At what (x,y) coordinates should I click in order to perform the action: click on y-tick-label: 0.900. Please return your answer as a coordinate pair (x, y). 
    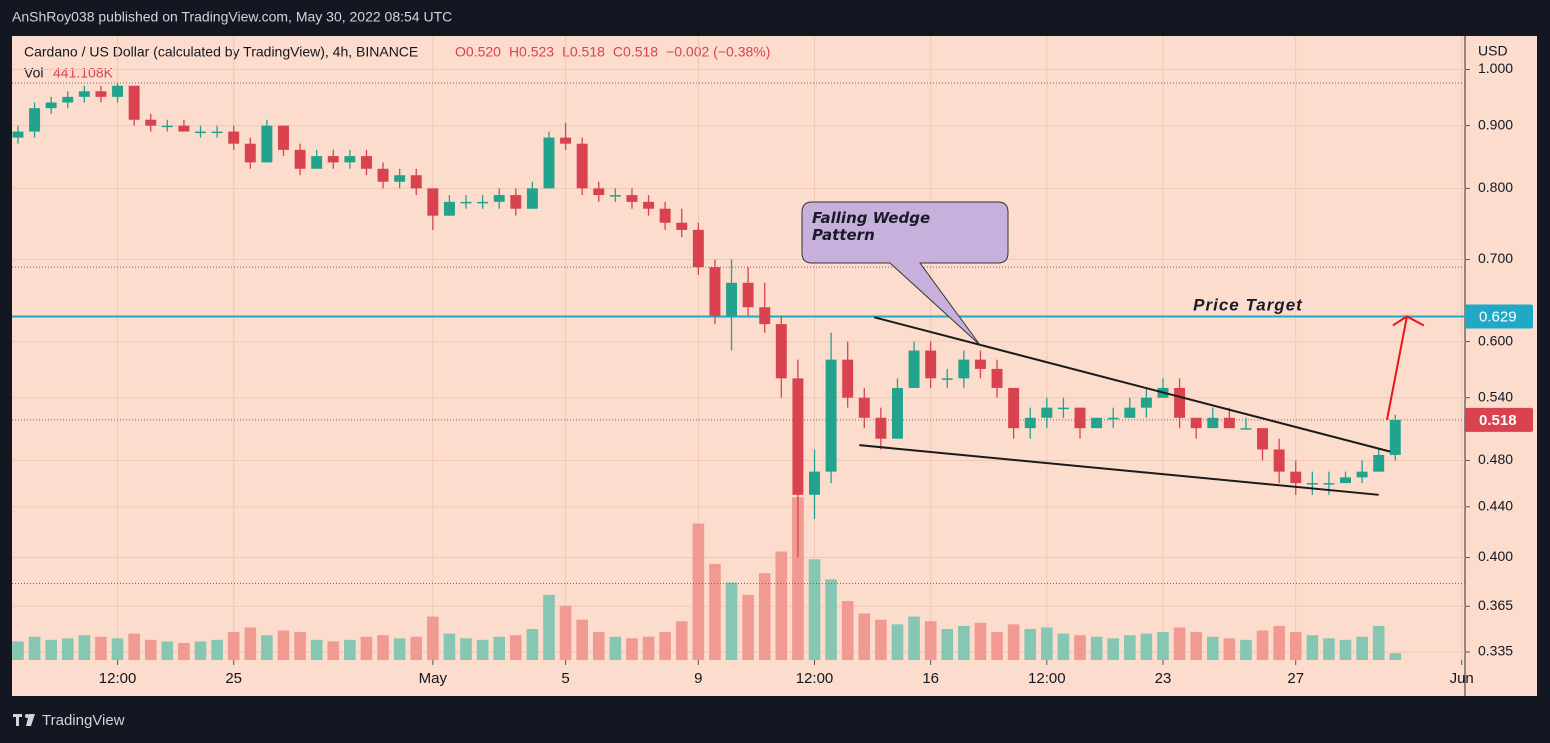
    Looking at the image, I should click on (1495, 124).